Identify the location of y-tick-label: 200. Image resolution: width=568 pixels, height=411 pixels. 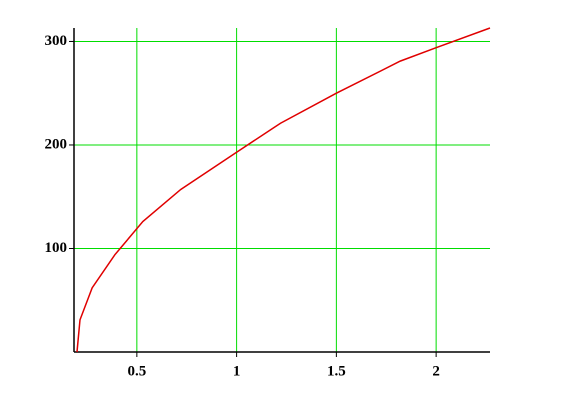
(56, 144).